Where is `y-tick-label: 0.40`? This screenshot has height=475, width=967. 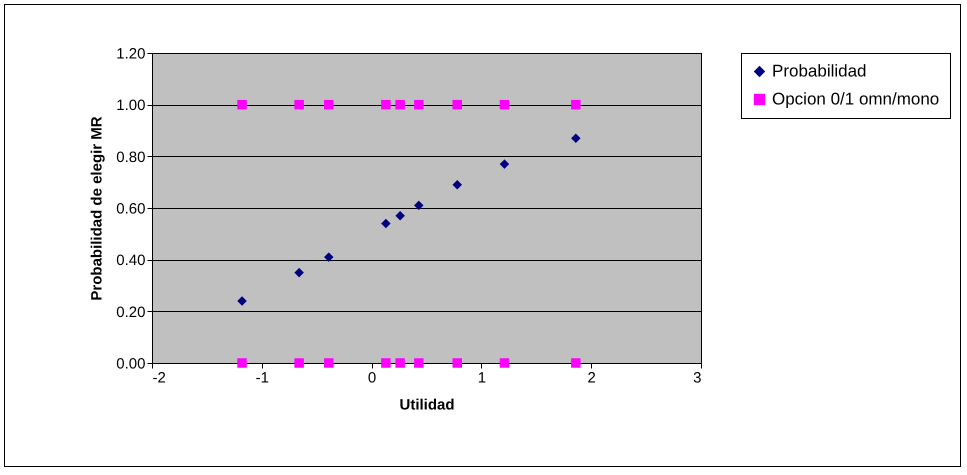
y-tick-label: 0.40 is located at coordinates (131, 261).